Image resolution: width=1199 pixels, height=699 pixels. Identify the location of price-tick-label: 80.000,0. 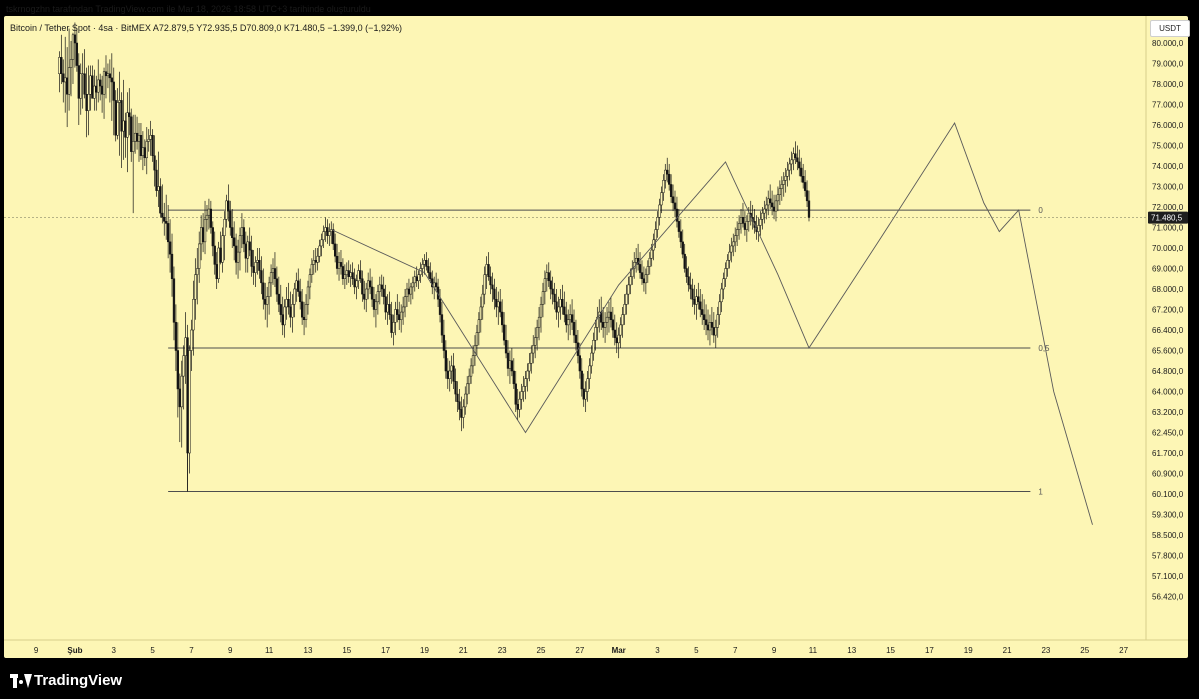
(1168, 43).